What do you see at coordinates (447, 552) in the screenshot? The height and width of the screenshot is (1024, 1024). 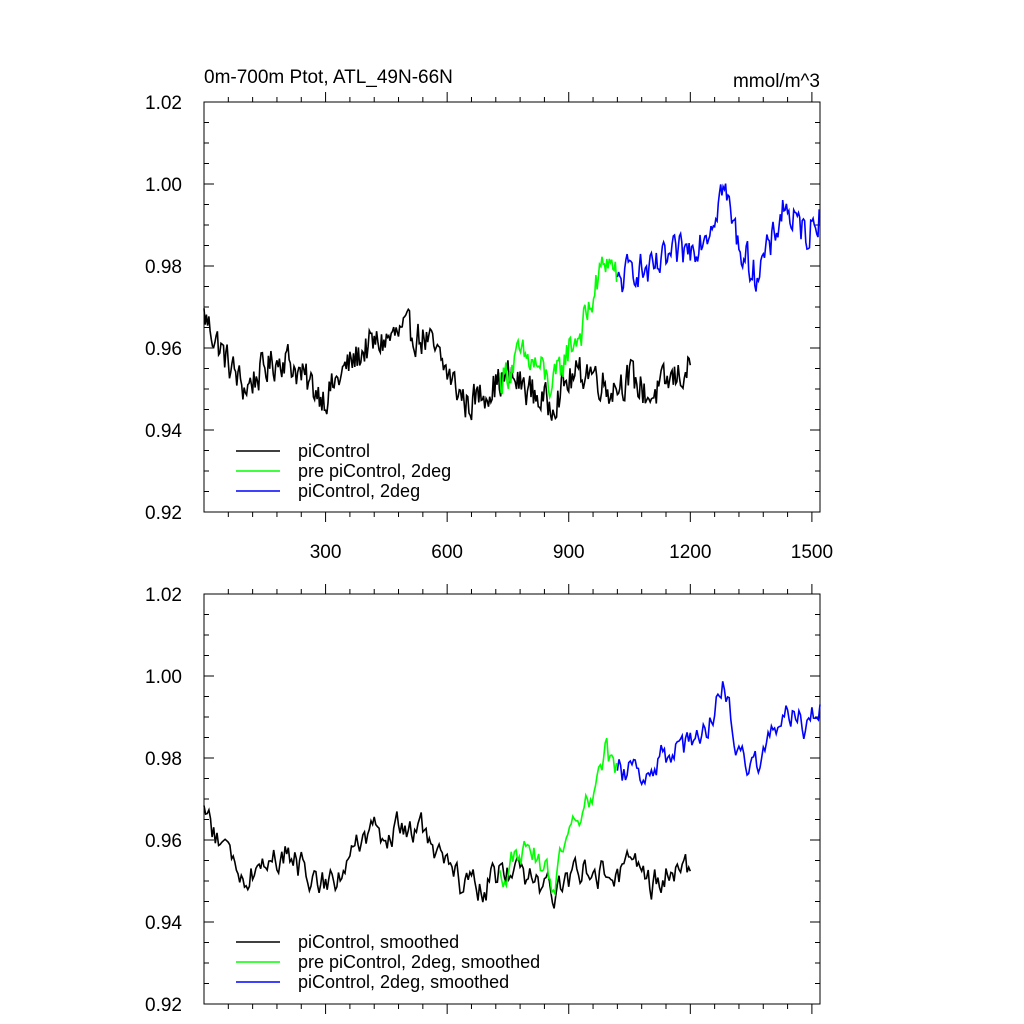 I see `x-tick-label: 600` at bounding box center [447, 552].